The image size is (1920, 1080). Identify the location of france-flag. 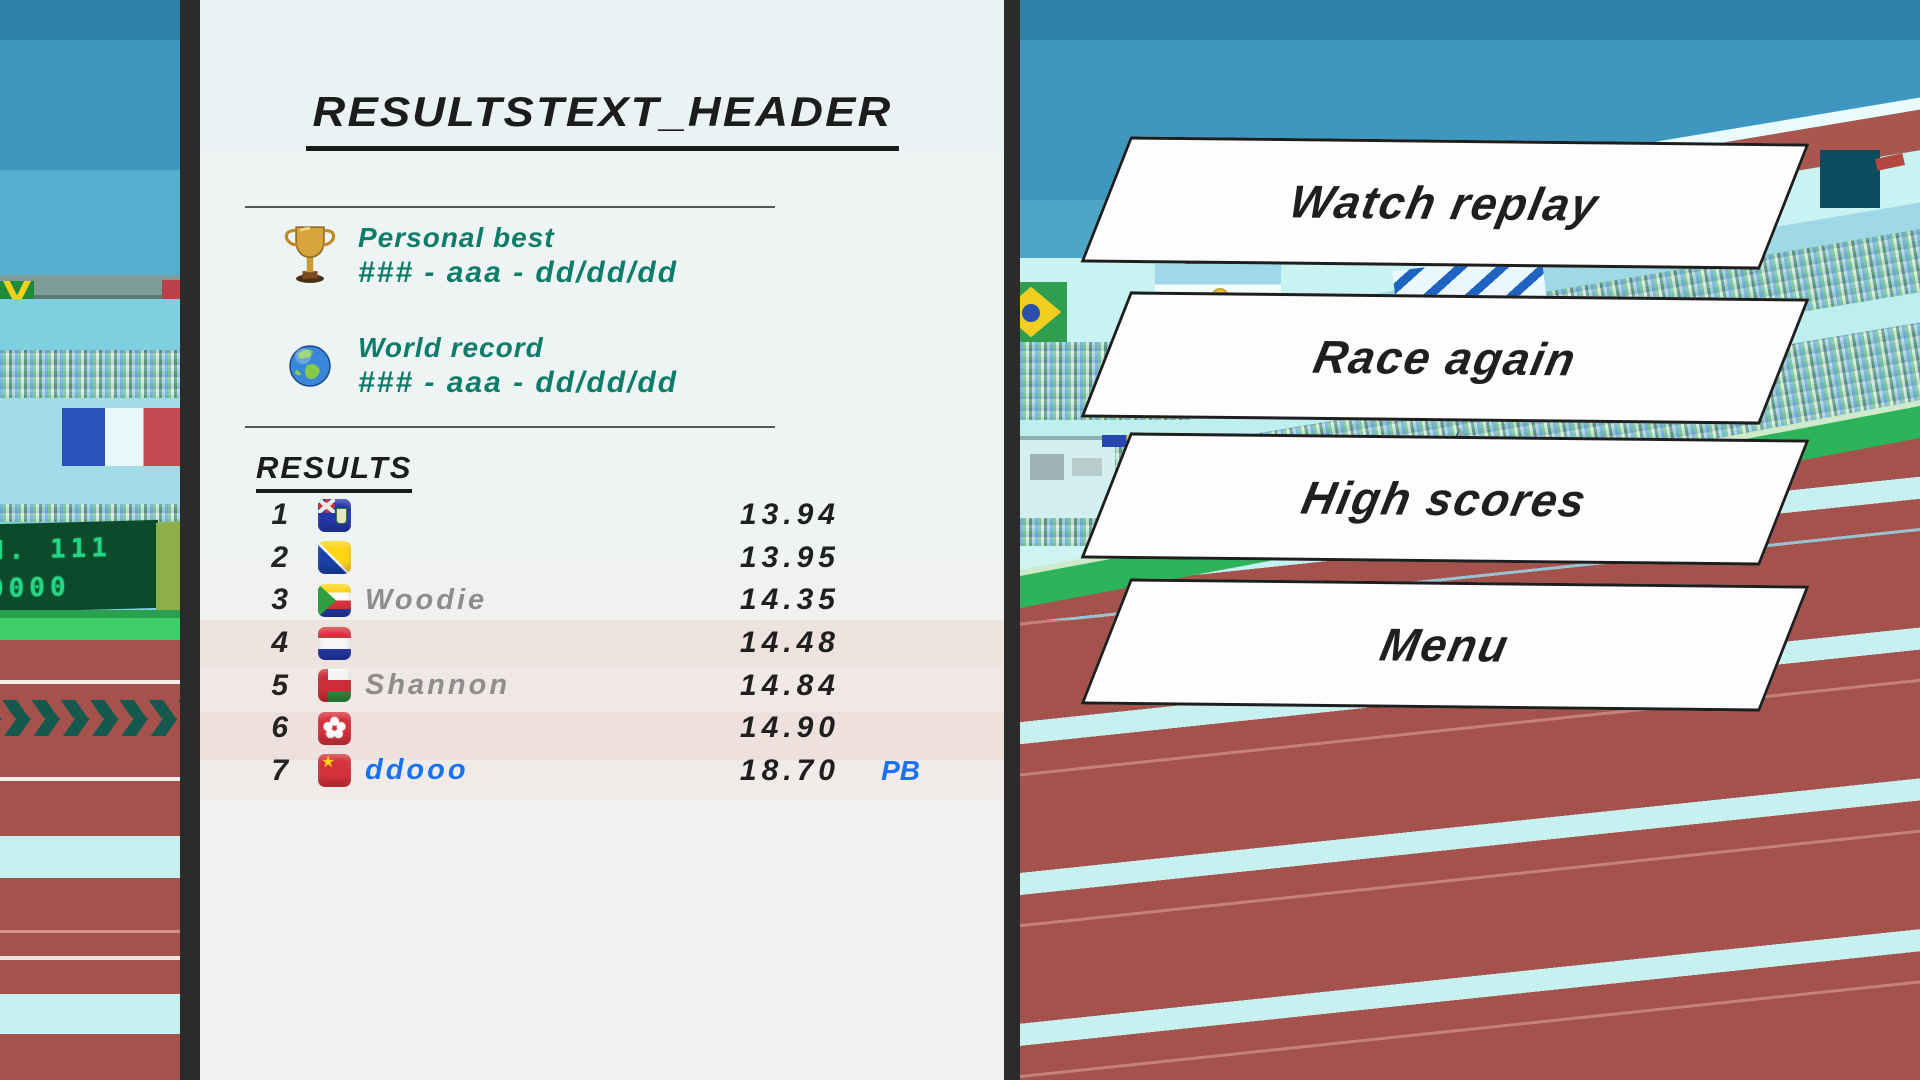
(122, 437).